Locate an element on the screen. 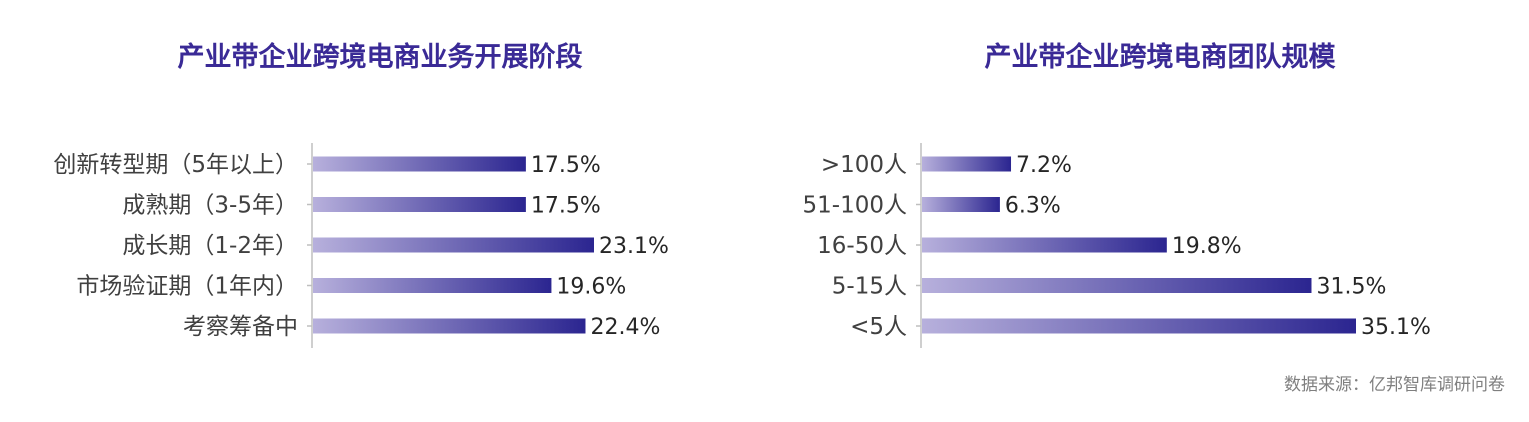 Image resolution: width=1529 pixels, height=422 pixels. category-label: 考察筹备中 is located at coordinates (240, 327).